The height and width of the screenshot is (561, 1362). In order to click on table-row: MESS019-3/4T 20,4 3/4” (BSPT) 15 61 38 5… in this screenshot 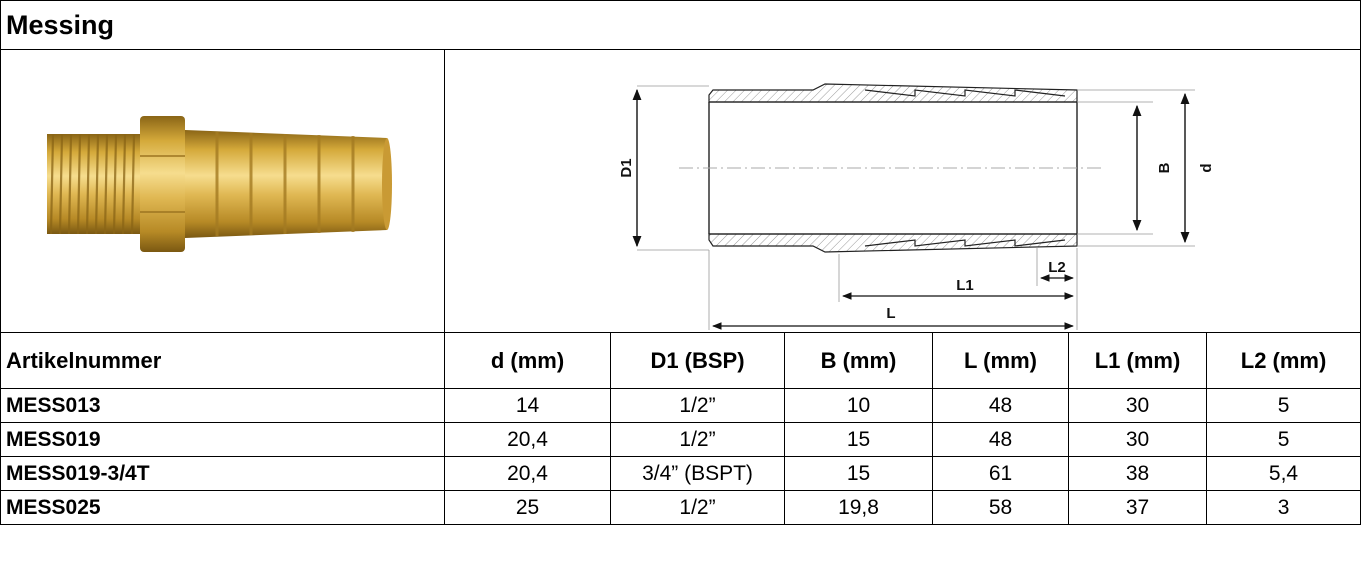, I will do `click(681, 473)`.